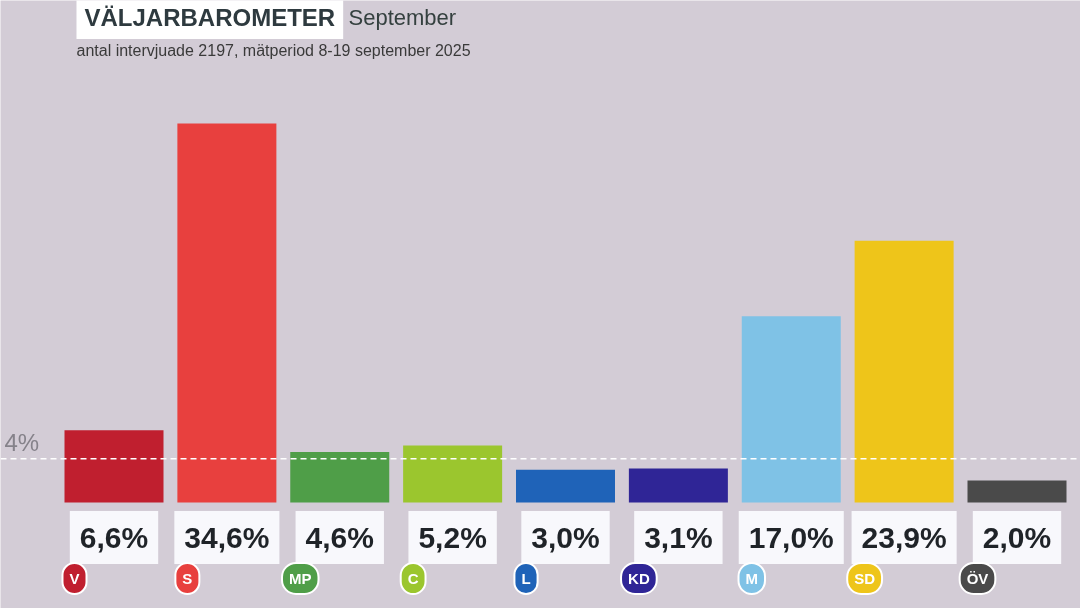 This screenshot has height=608, width=1080. I want to click on data-label: 23,9%, so click(904, 537).